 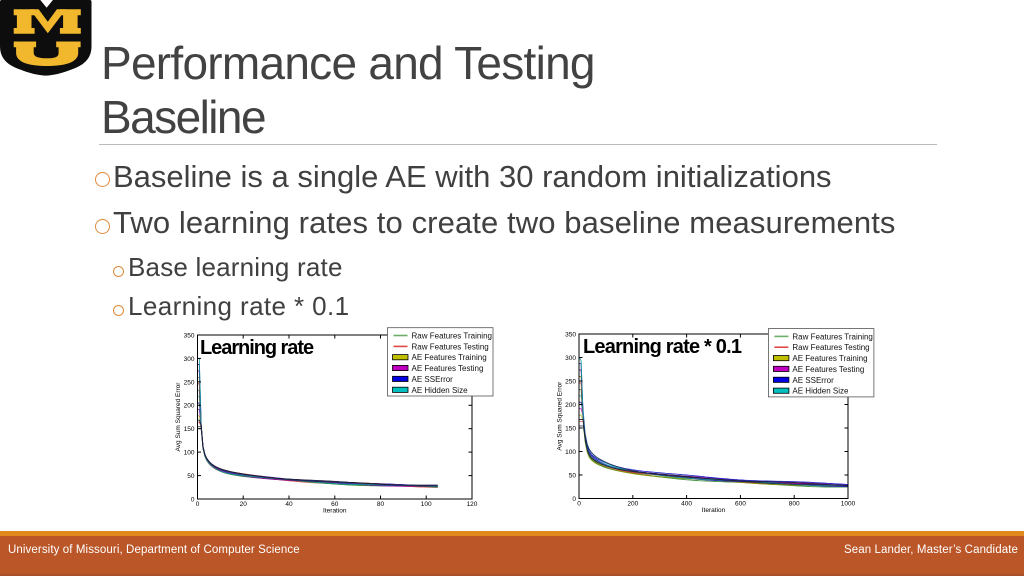 What do you see at coordinates (472, 504) in the screenshot?
I see `svg-text: 120` at bounding box center [472, 504].